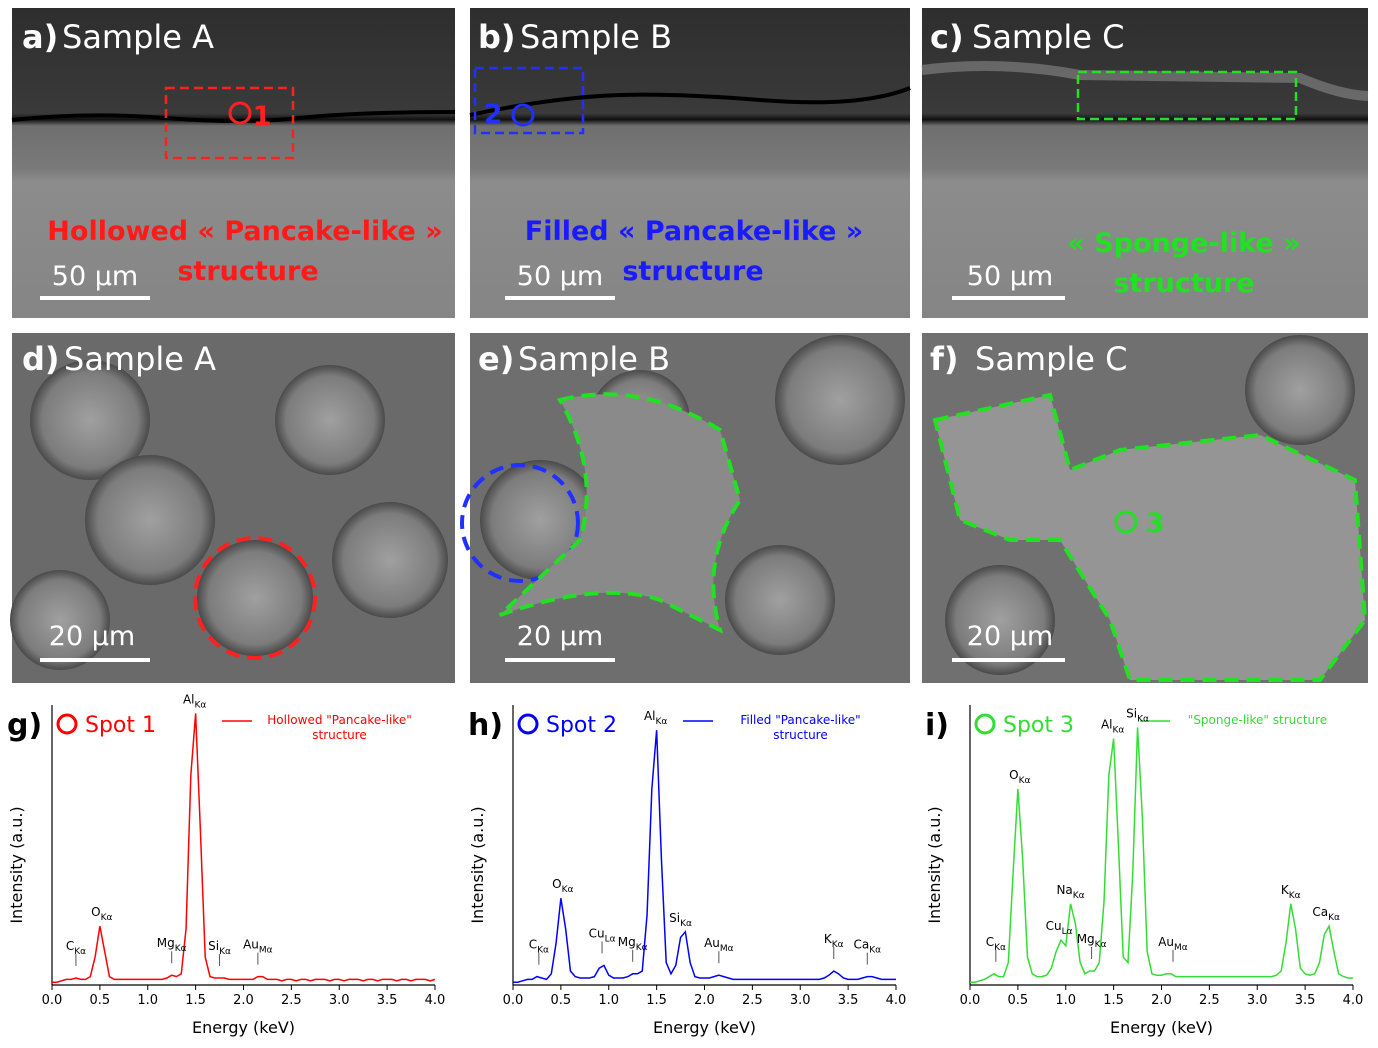 The image size is (1378, 1048). Describe the element at coordinates (291, 1000) in the screenshot. I see `x-tick-label: 2.5` at that location.